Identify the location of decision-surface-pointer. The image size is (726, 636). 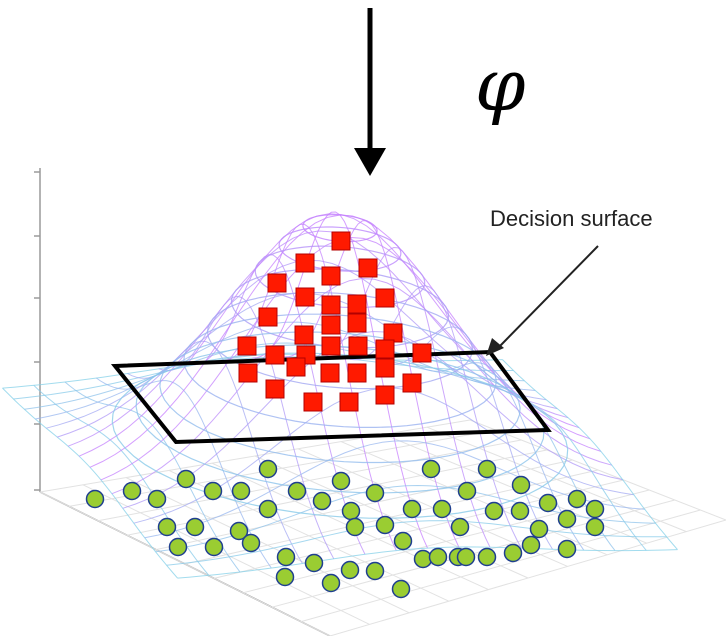
(542, 300).